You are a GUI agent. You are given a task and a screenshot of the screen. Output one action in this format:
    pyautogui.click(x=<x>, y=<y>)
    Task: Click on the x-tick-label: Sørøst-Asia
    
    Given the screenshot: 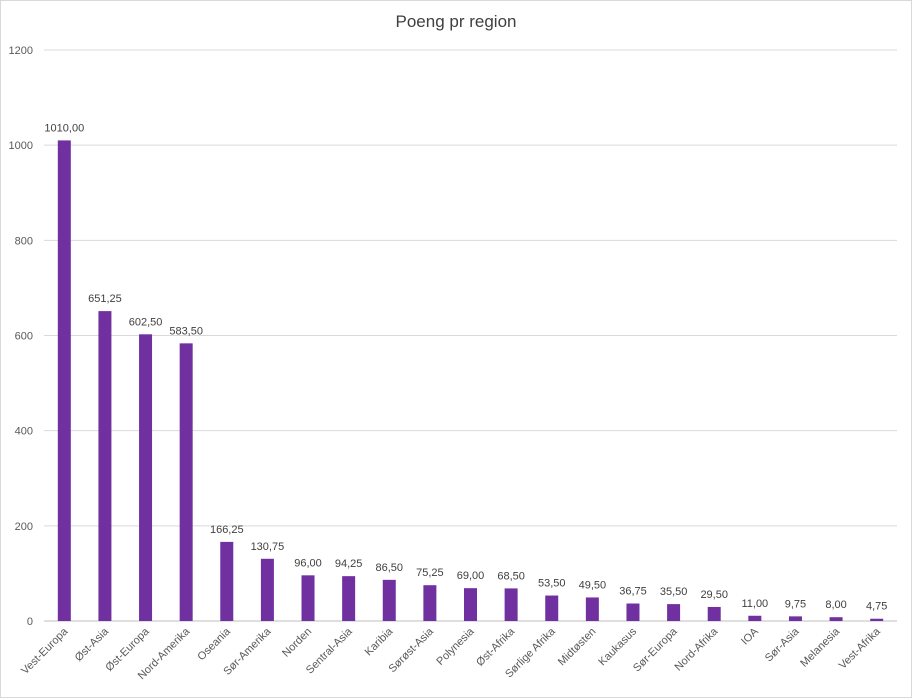 What is the action you would take?
    pyautogui.click(x=411, y=650)
    